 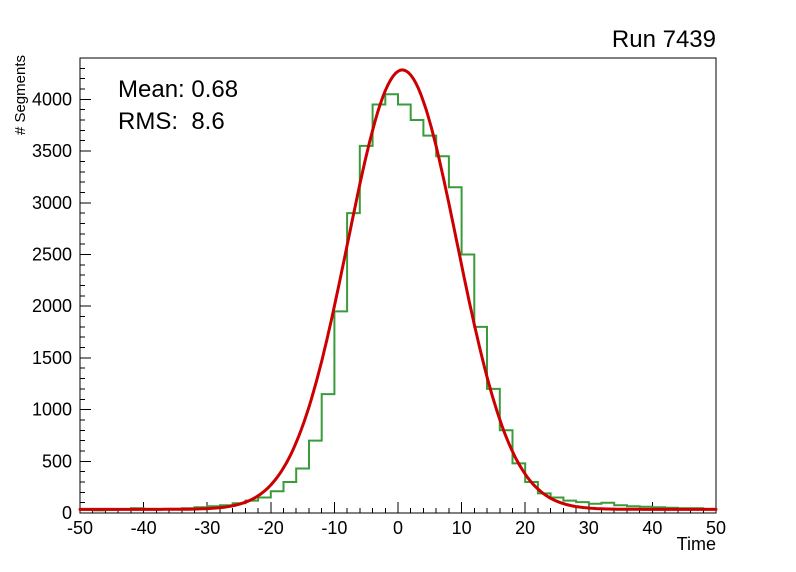 What do you see at coordinates (716, 528) in the screenshot?
I see `x-tick-label: 50` at bounding box center [716, 528].